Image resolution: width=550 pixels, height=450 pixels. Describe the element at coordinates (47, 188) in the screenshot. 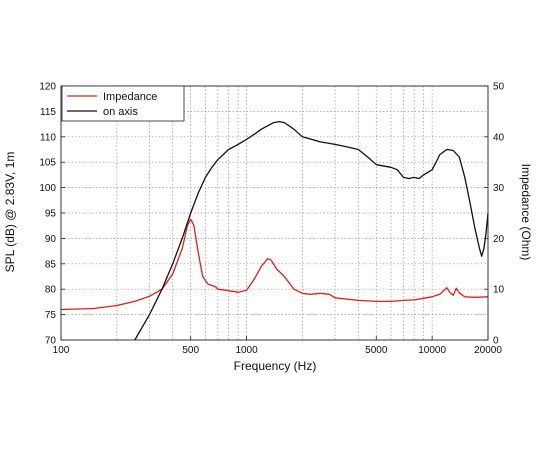

I see `y-tick-label: 100` at that location.